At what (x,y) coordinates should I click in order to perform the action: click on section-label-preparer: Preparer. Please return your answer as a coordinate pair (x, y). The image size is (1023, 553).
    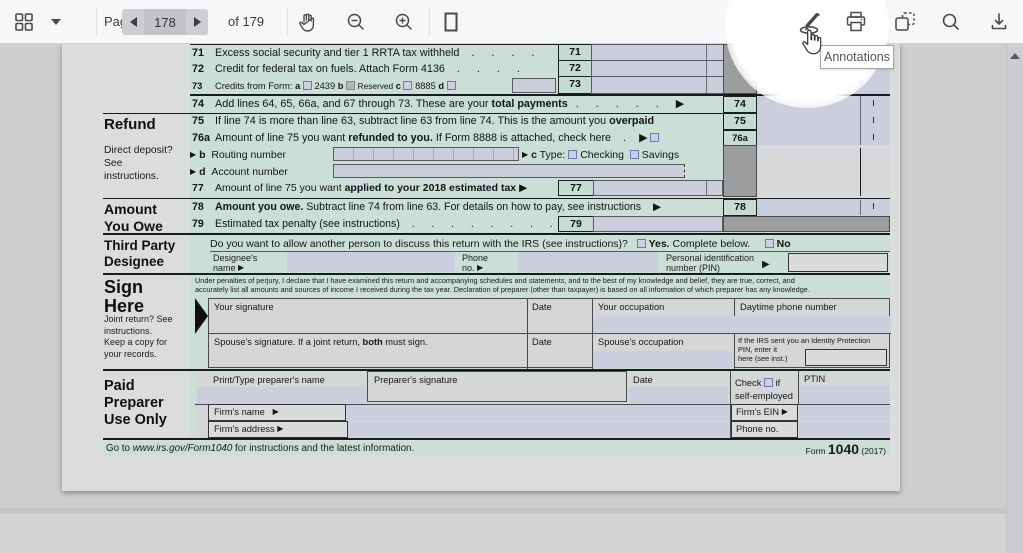
    Looking at the image, I should click on (134, 403).